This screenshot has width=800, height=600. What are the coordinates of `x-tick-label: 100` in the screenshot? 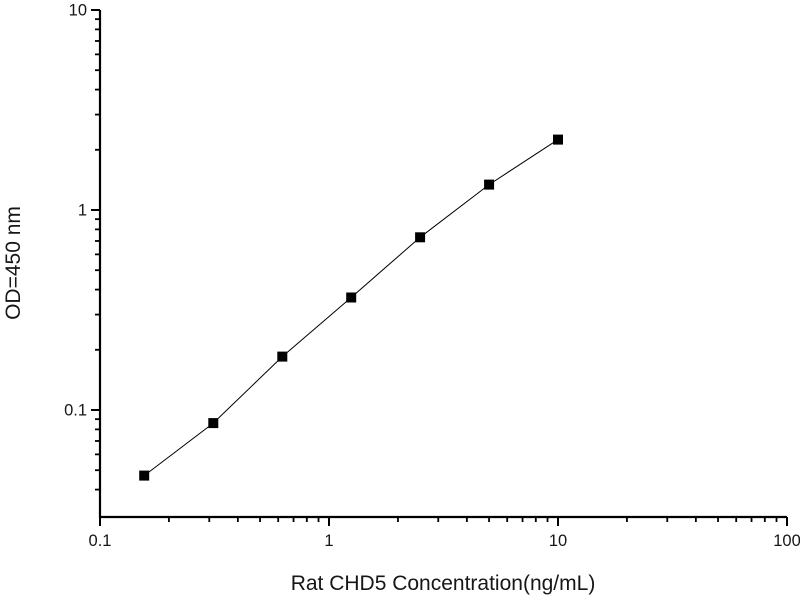 It's located at (786, 541).